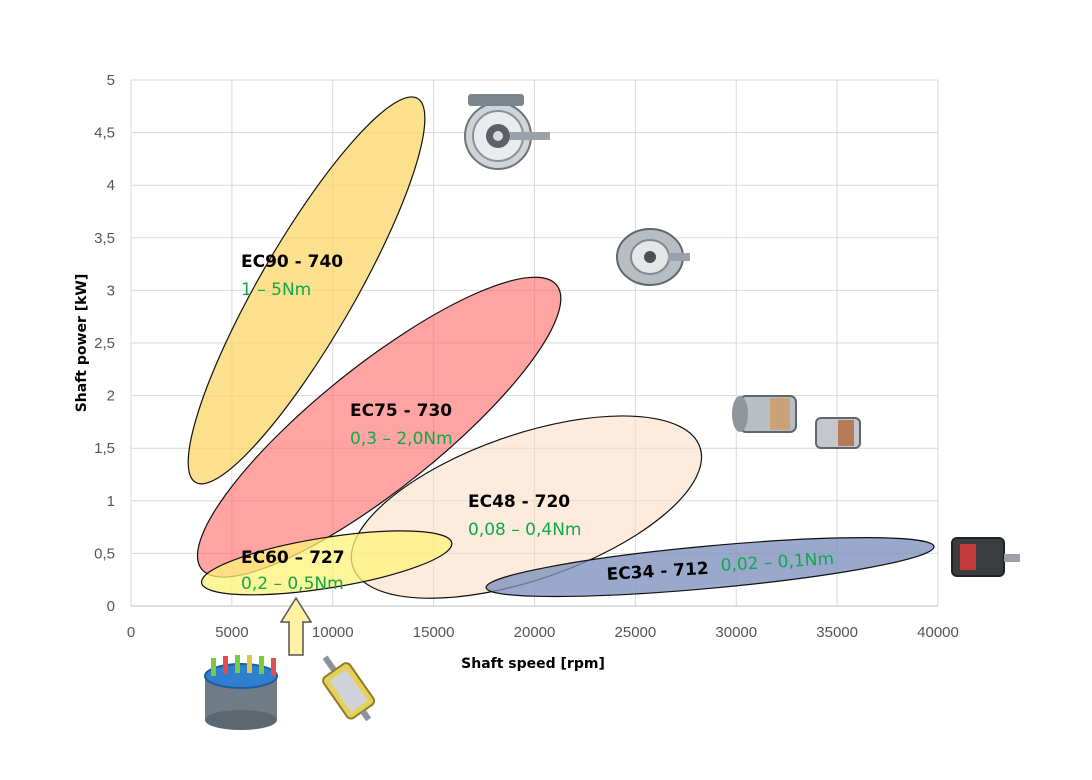 Image resolution: width=1092 pixels, height=780 pixels. What do you see at coordinates (104, 133) in the screenshot?
I see `y-tick-label: 4,5` at bounding box center [104, 133].